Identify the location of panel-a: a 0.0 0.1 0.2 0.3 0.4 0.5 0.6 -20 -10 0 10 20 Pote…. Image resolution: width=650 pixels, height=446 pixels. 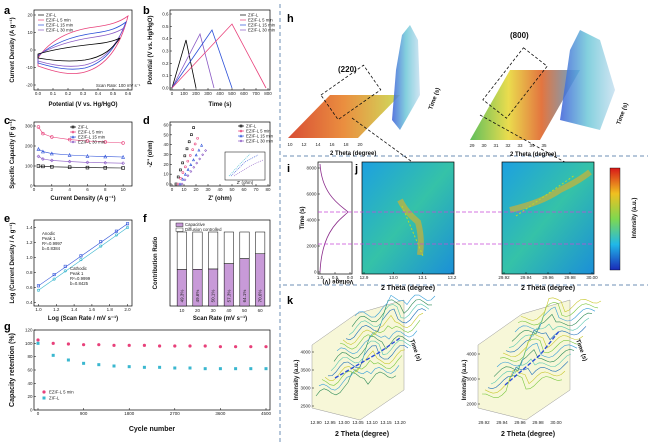
(72, 56).